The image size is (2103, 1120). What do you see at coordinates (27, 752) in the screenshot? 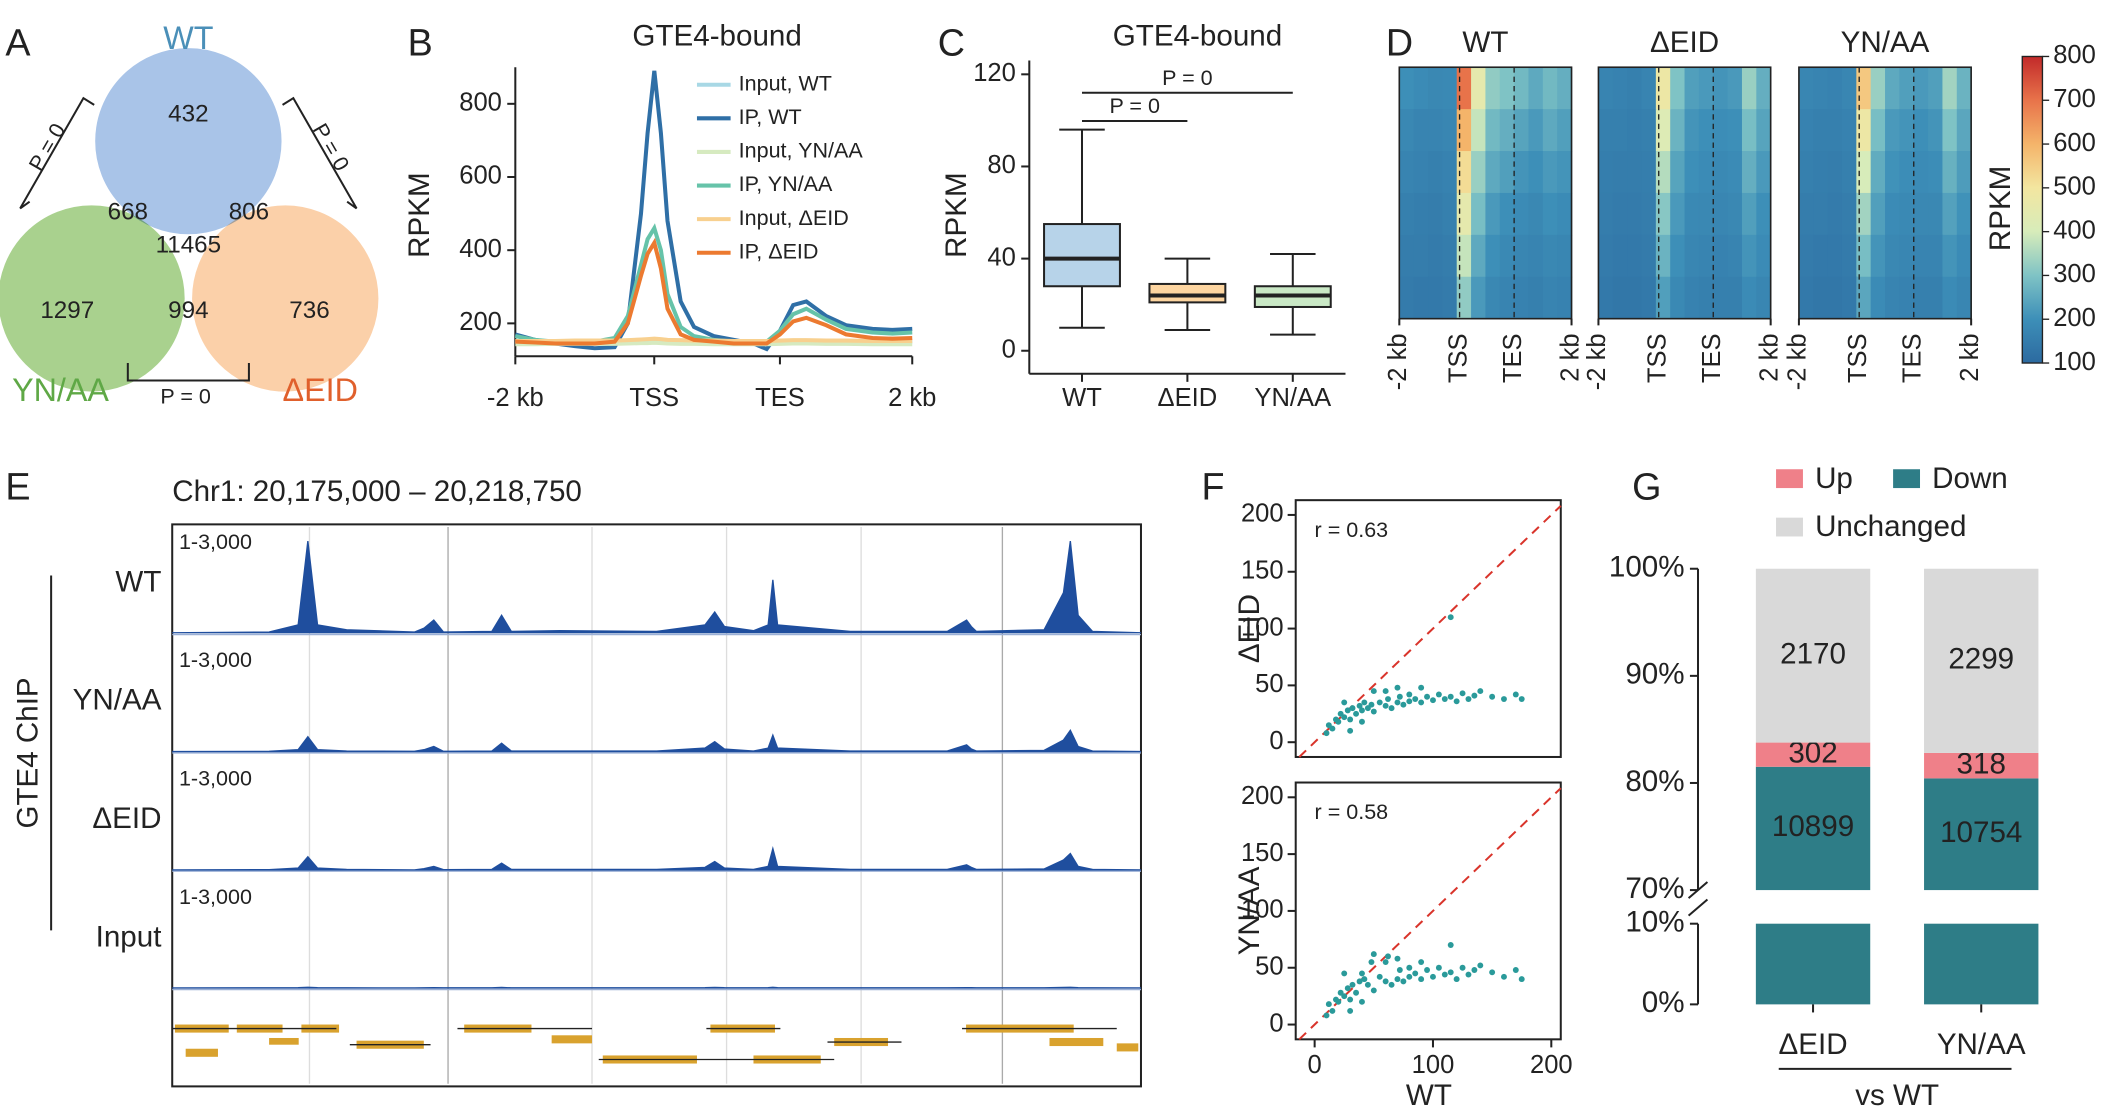
I see `y-axis-label: GTE4 ChIP` at bounding box center [27, 752].